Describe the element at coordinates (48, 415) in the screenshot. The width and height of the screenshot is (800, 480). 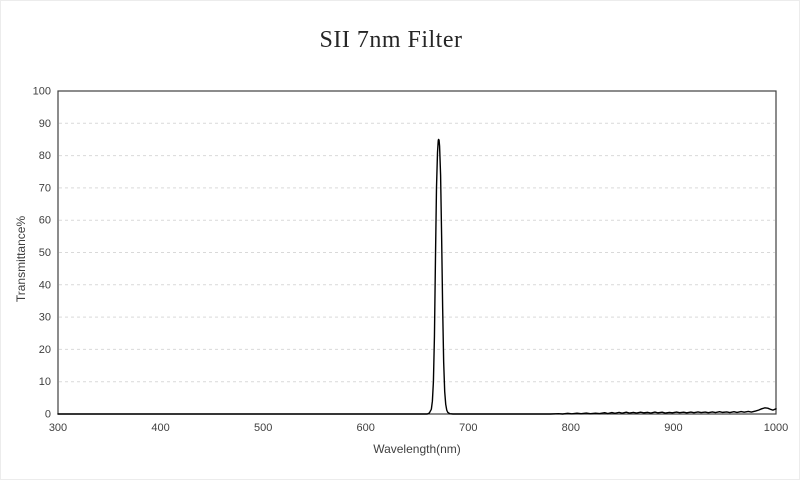
I see `y-tick-label: 0` at that location.